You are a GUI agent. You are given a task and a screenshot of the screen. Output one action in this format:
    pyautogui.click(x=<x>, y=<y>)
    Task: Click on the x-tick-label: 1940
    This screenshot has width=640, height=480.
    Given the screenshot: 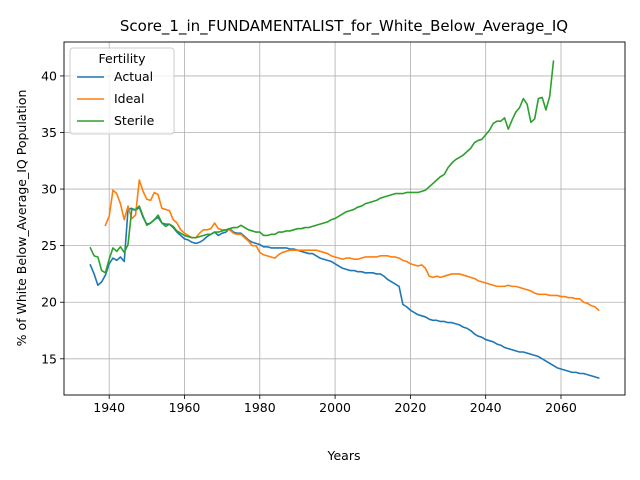 What is the action you would take?
    pyautogui.click(x=109, y=407)
    